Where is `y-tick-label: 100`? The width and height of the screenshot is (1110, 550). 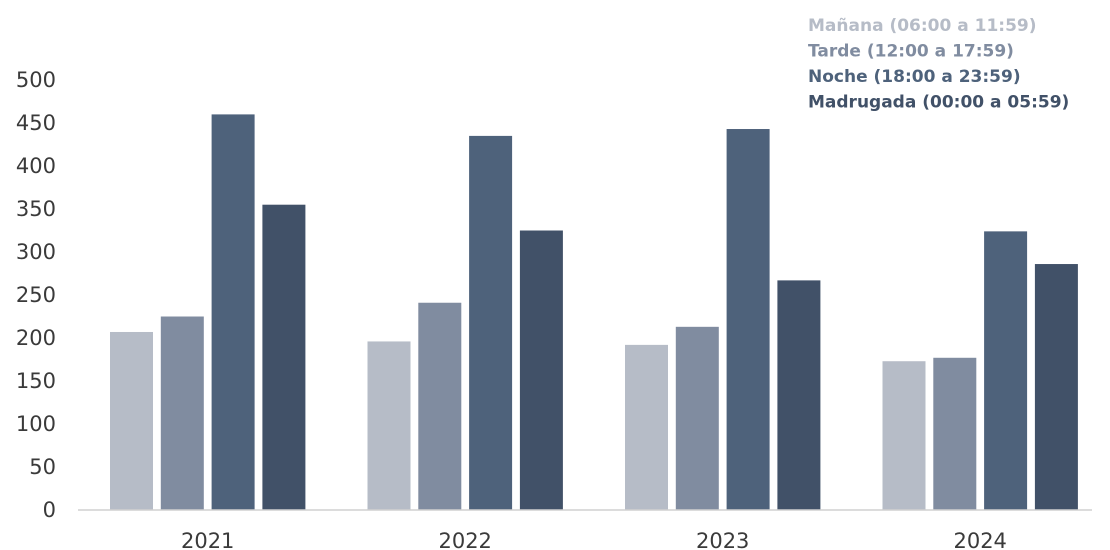 y-tick-label: 100 is located at coordinates (36, 424).